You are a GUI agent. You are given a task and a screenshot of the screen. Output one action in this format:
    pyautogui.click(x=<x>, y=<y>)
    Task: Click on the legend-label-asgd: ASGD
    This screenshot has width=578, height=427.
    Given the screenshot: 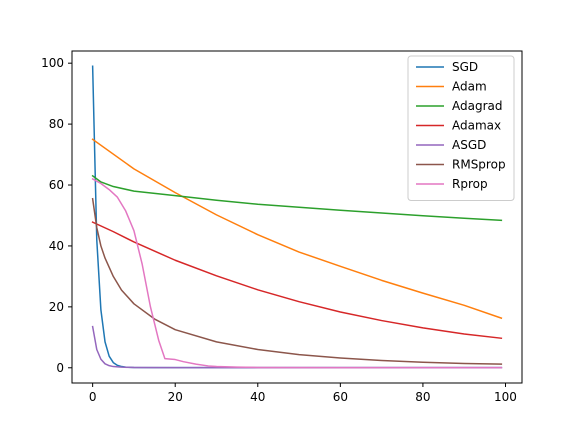 What is the action you would take?
    pyautogui.click(x=469, y=145)
    